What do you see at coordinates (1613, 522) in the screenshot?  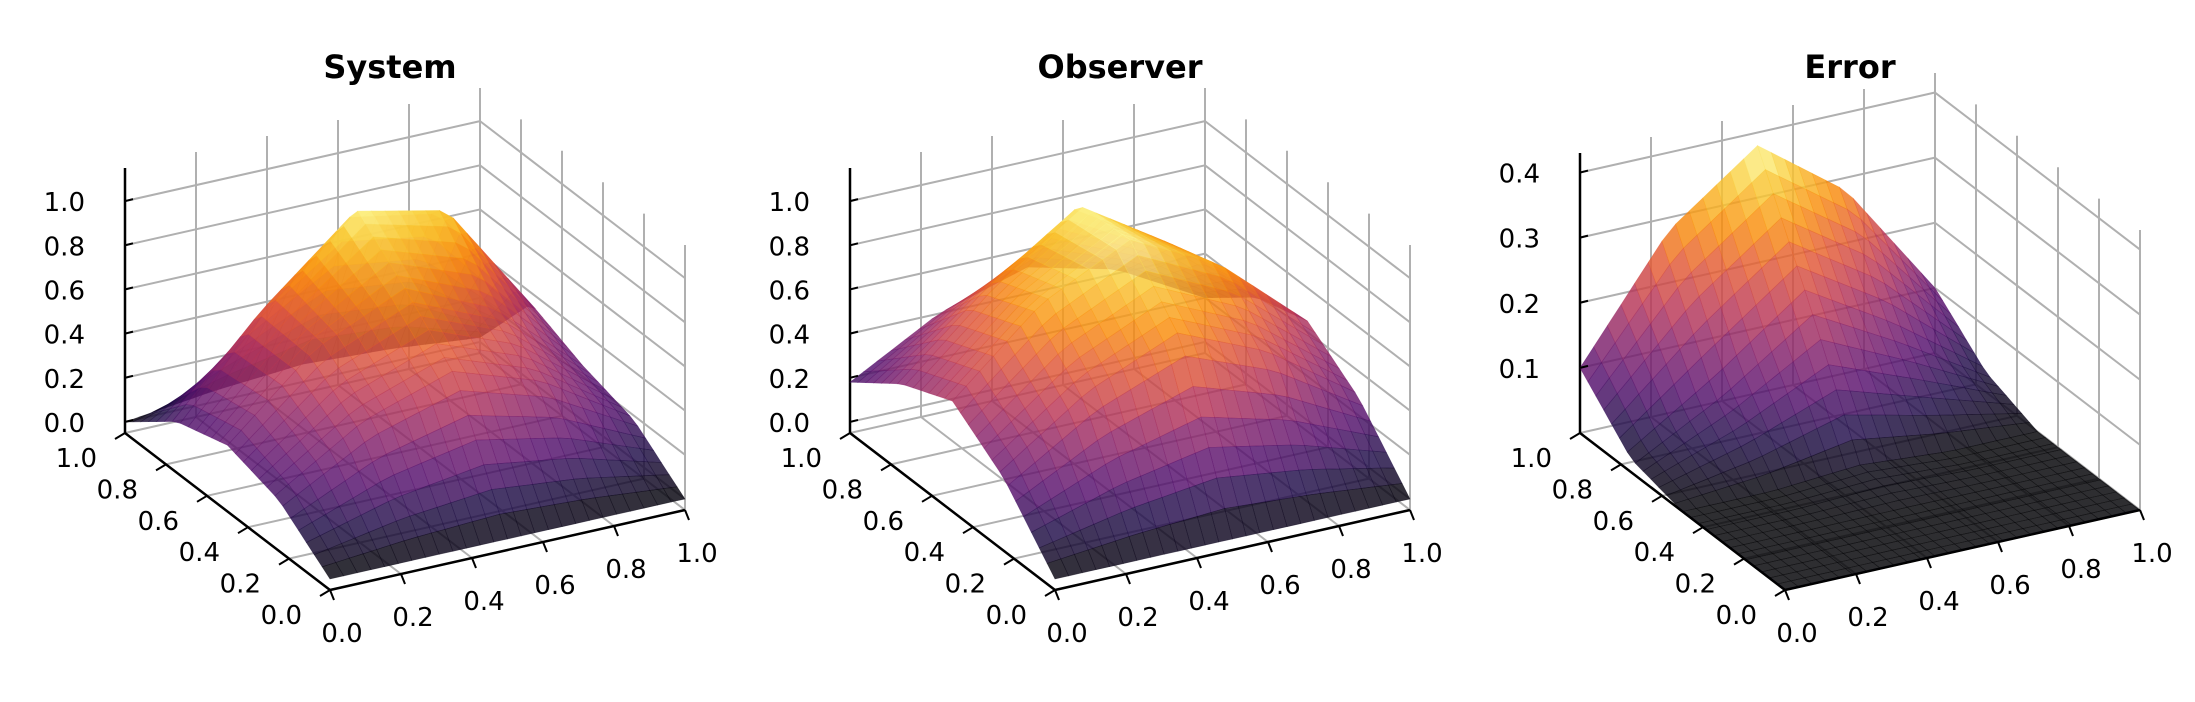 I see `y-tick-label: 0.6` at bounding box center [1613, 522].